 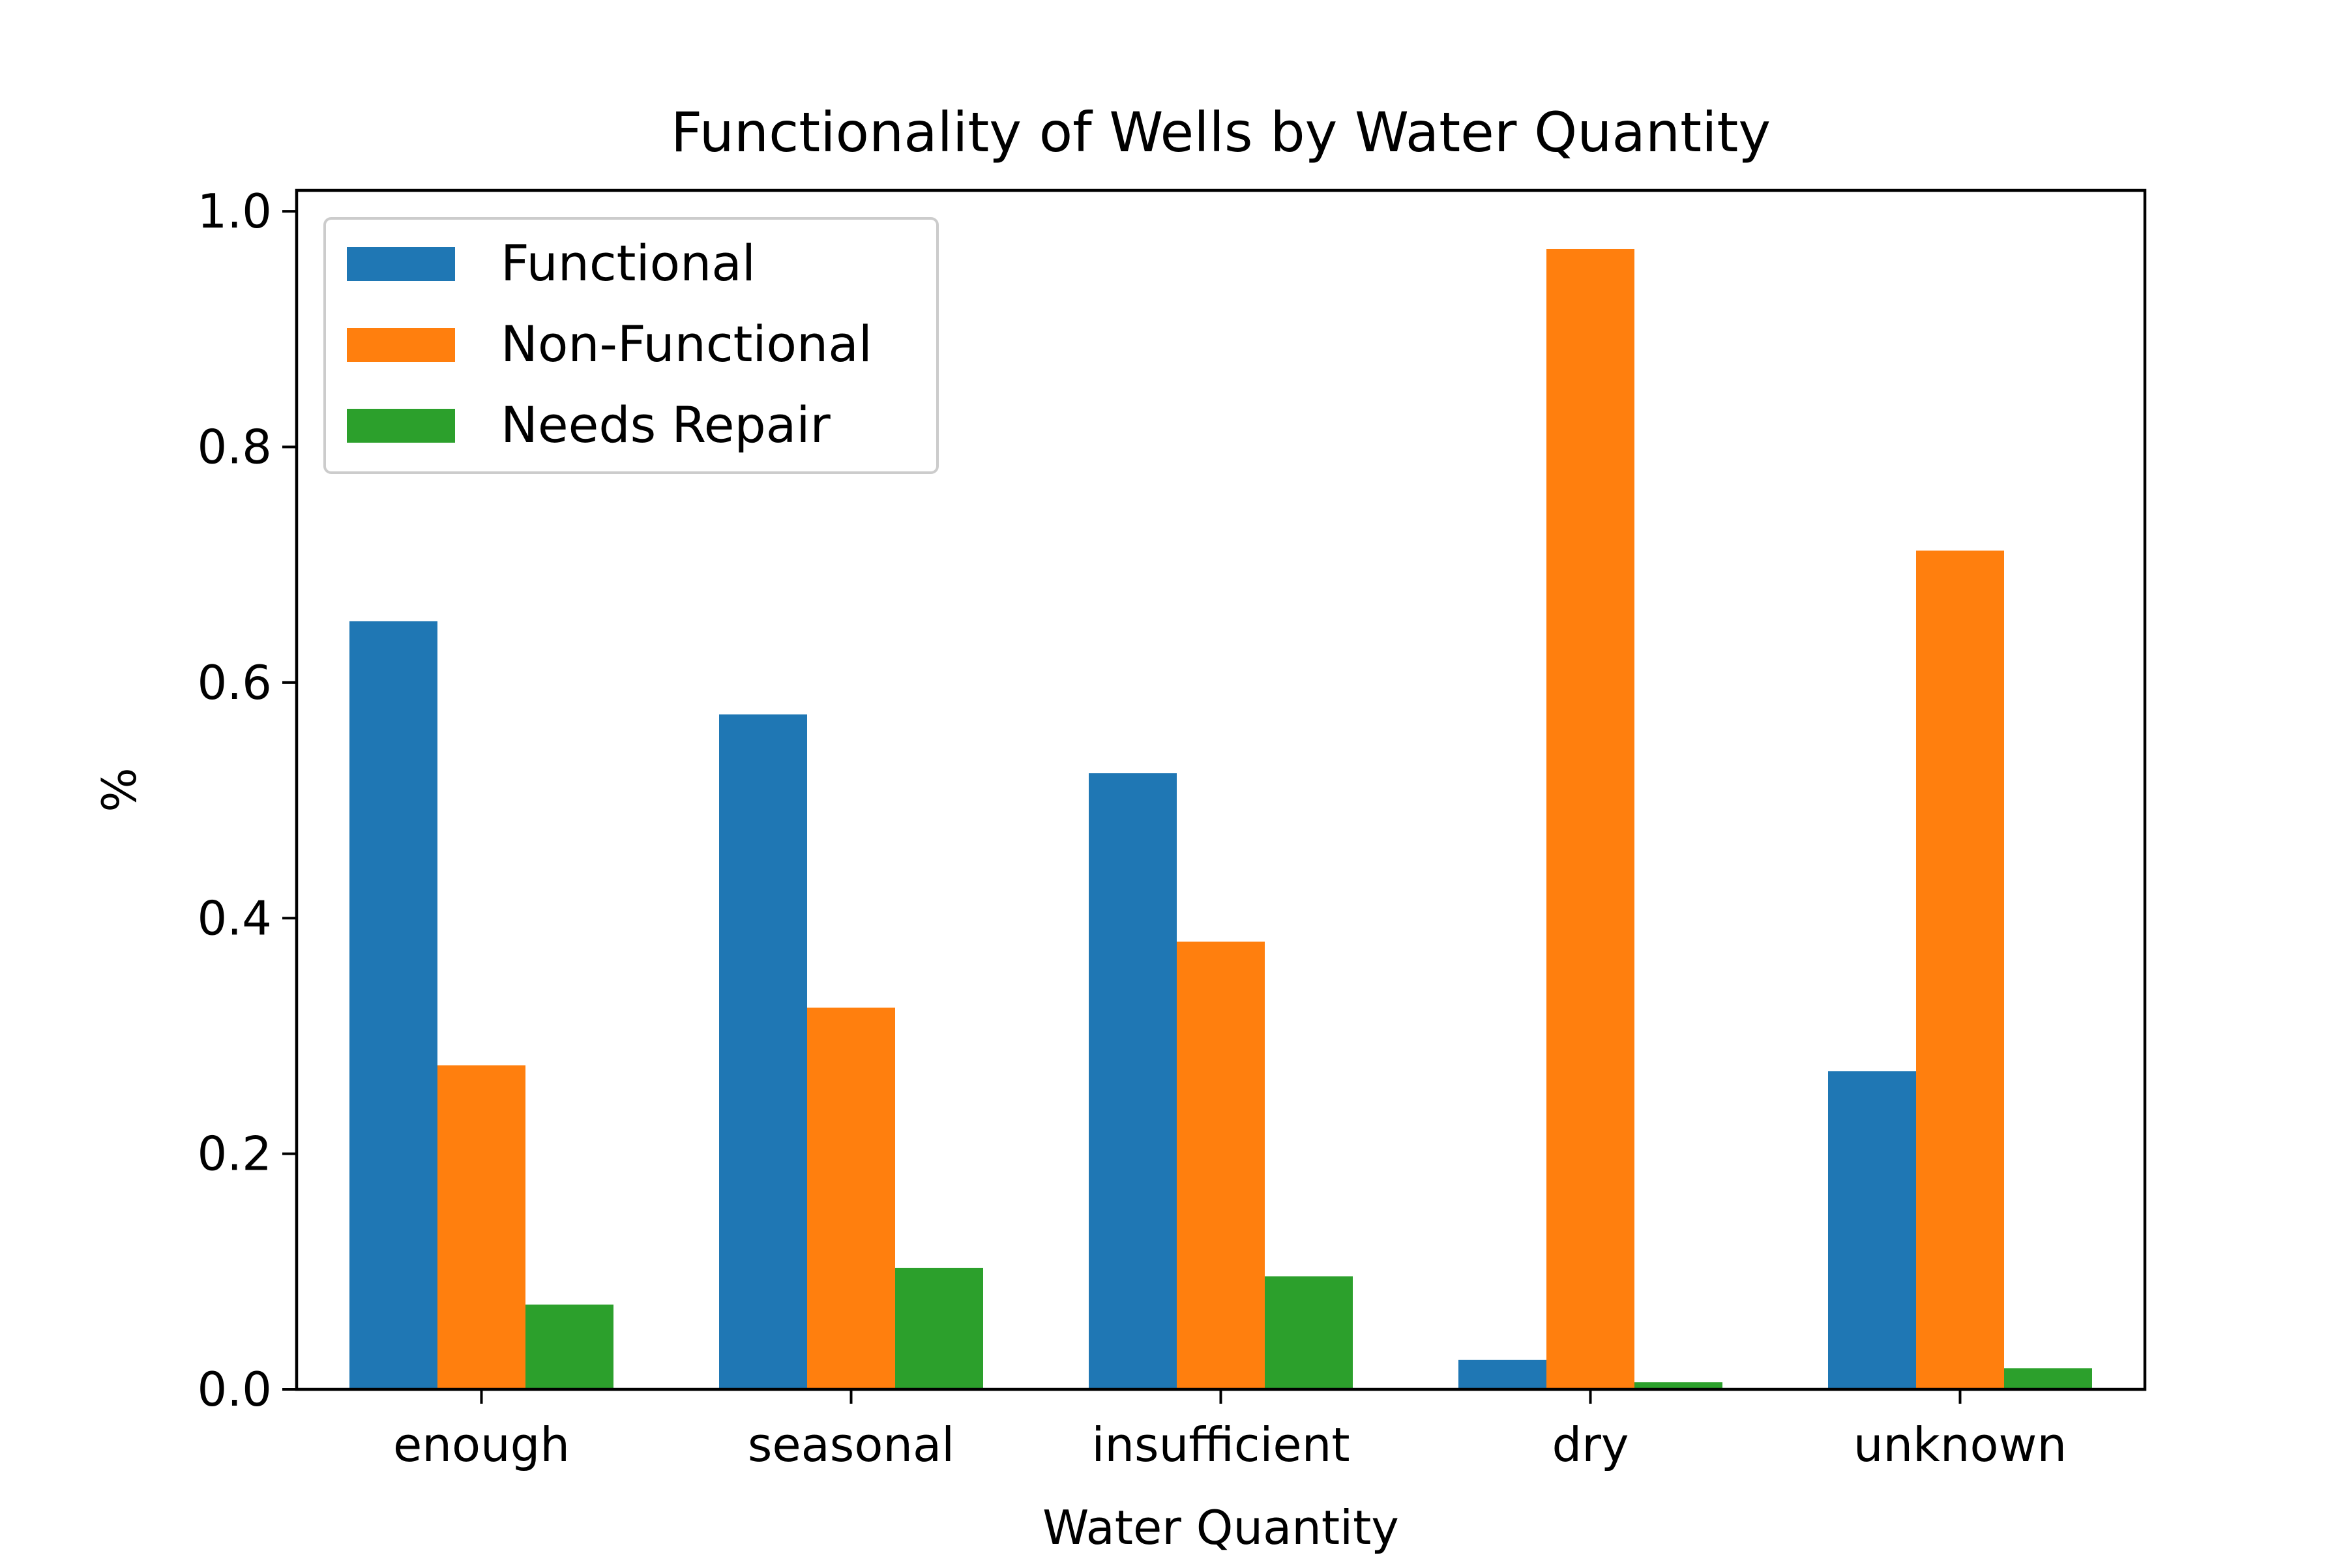 What do you see at coordinates (1960, 970) in the screenshot?
I see `bar-non-functional-unknown` at bounding box center [1960, 970].